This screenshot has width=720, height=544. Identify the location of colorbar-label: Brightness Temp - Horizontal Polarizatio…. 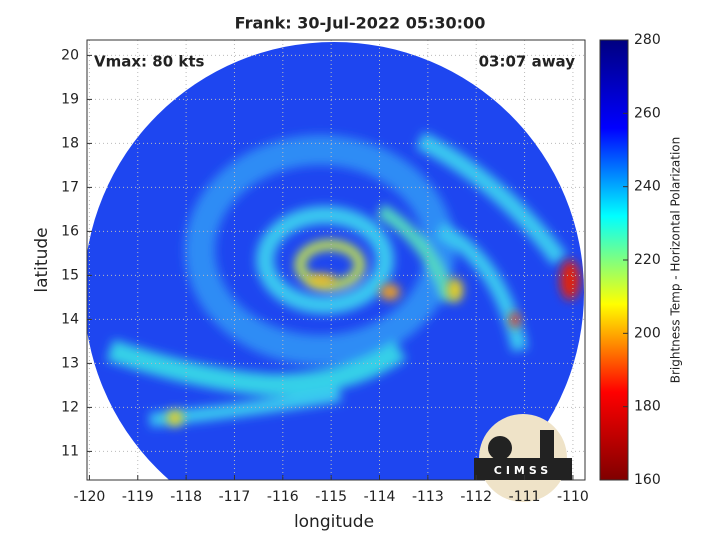
(676, 260).